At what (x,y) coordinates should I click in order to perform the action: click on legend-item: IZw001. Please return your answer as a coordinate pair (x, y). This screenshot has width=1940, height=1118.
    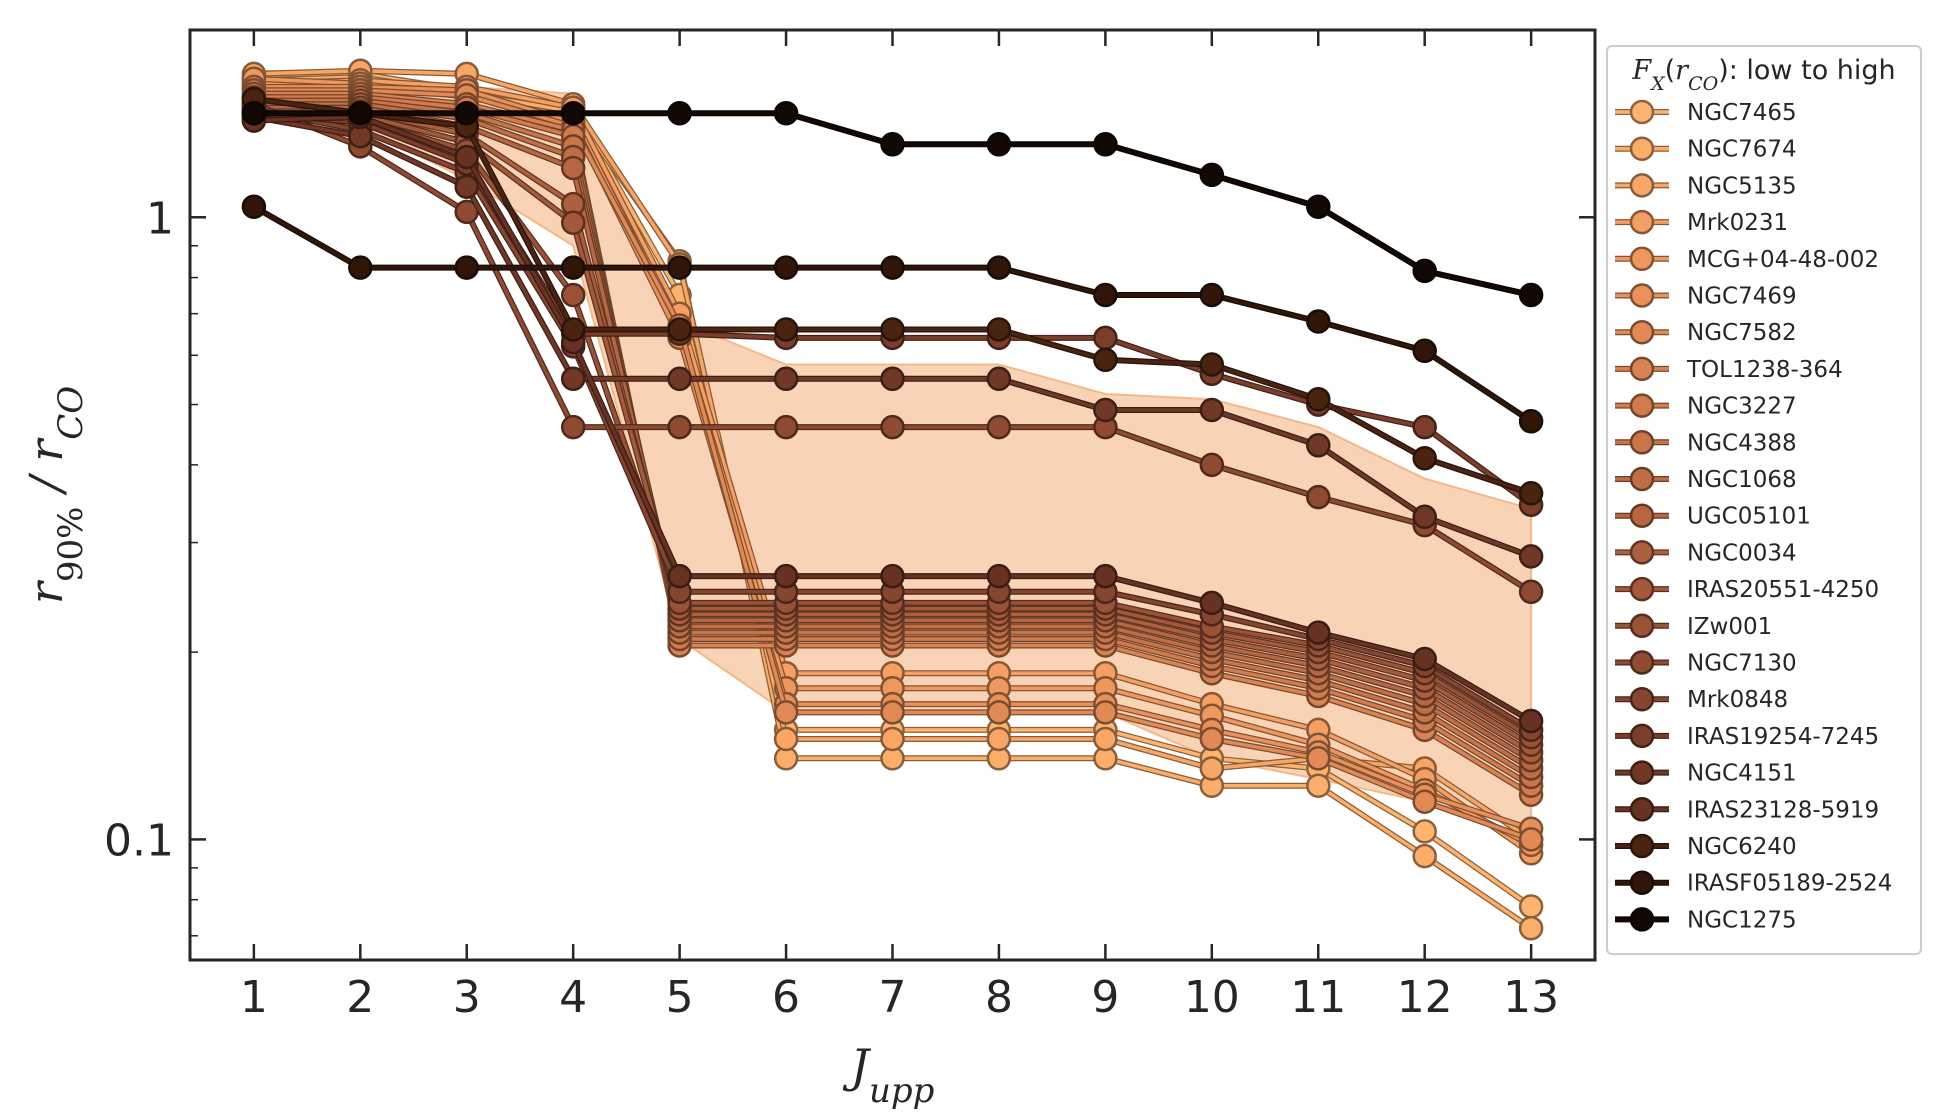
    Looking at the image, I should click on (1693, 626).